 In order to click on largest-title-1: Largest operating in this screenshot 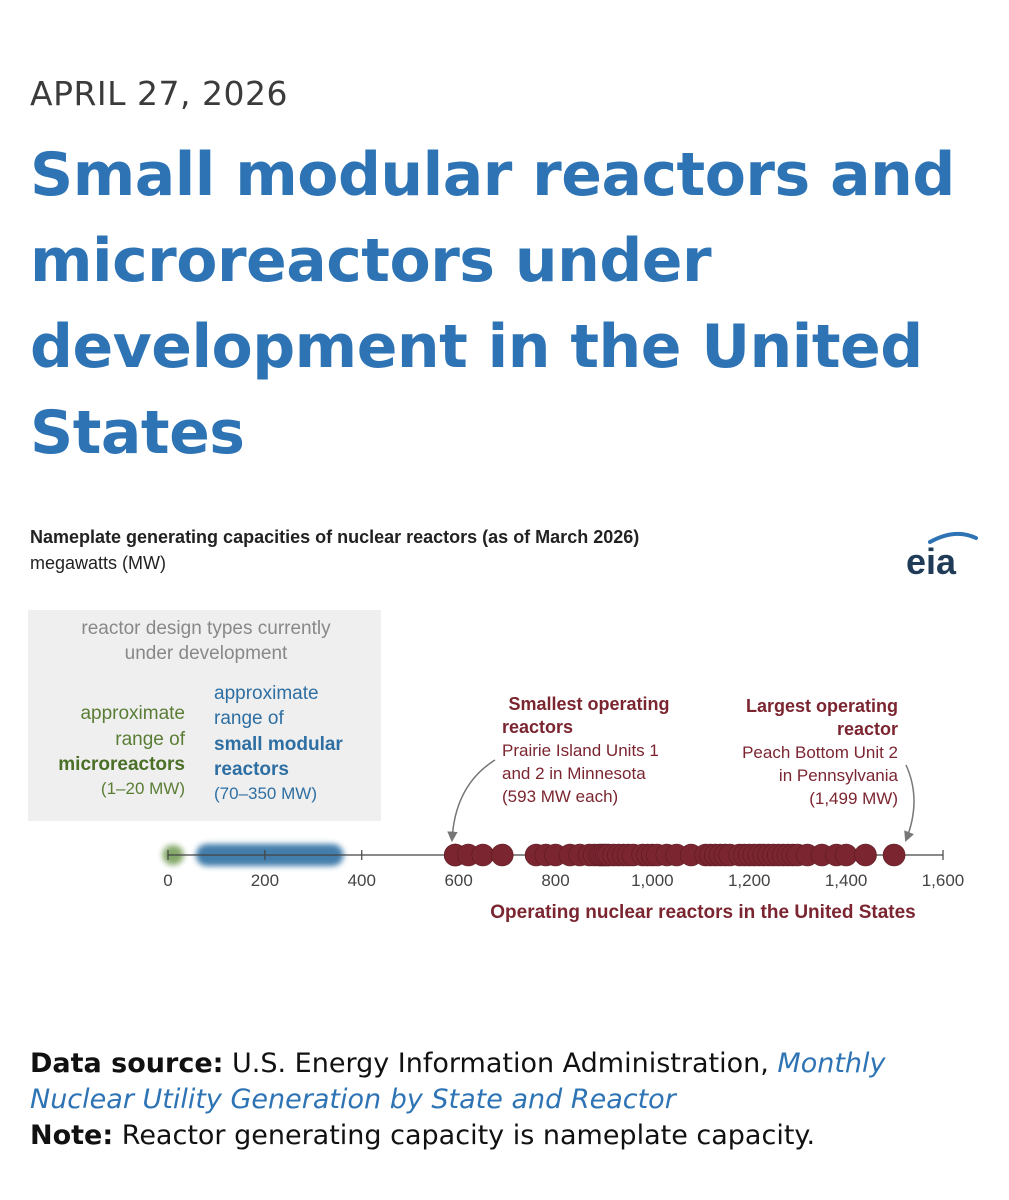, I will do `click(822, 706)`.